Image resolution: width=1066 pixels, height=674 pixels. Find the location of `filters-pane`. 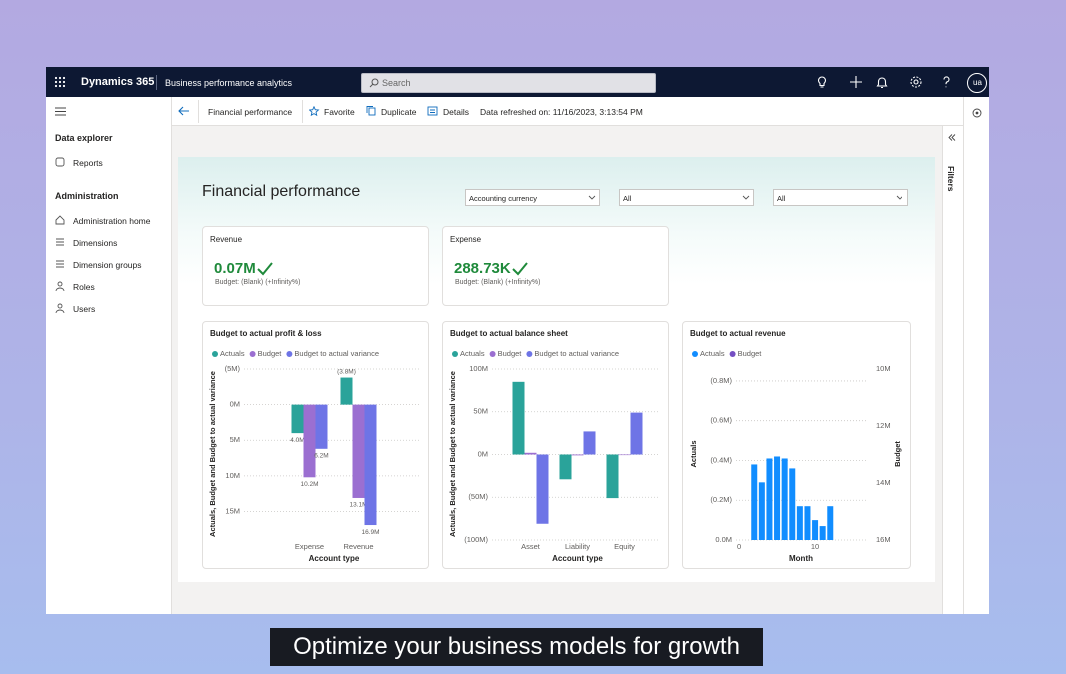

filters-pane is located at coordinates (952, 370).